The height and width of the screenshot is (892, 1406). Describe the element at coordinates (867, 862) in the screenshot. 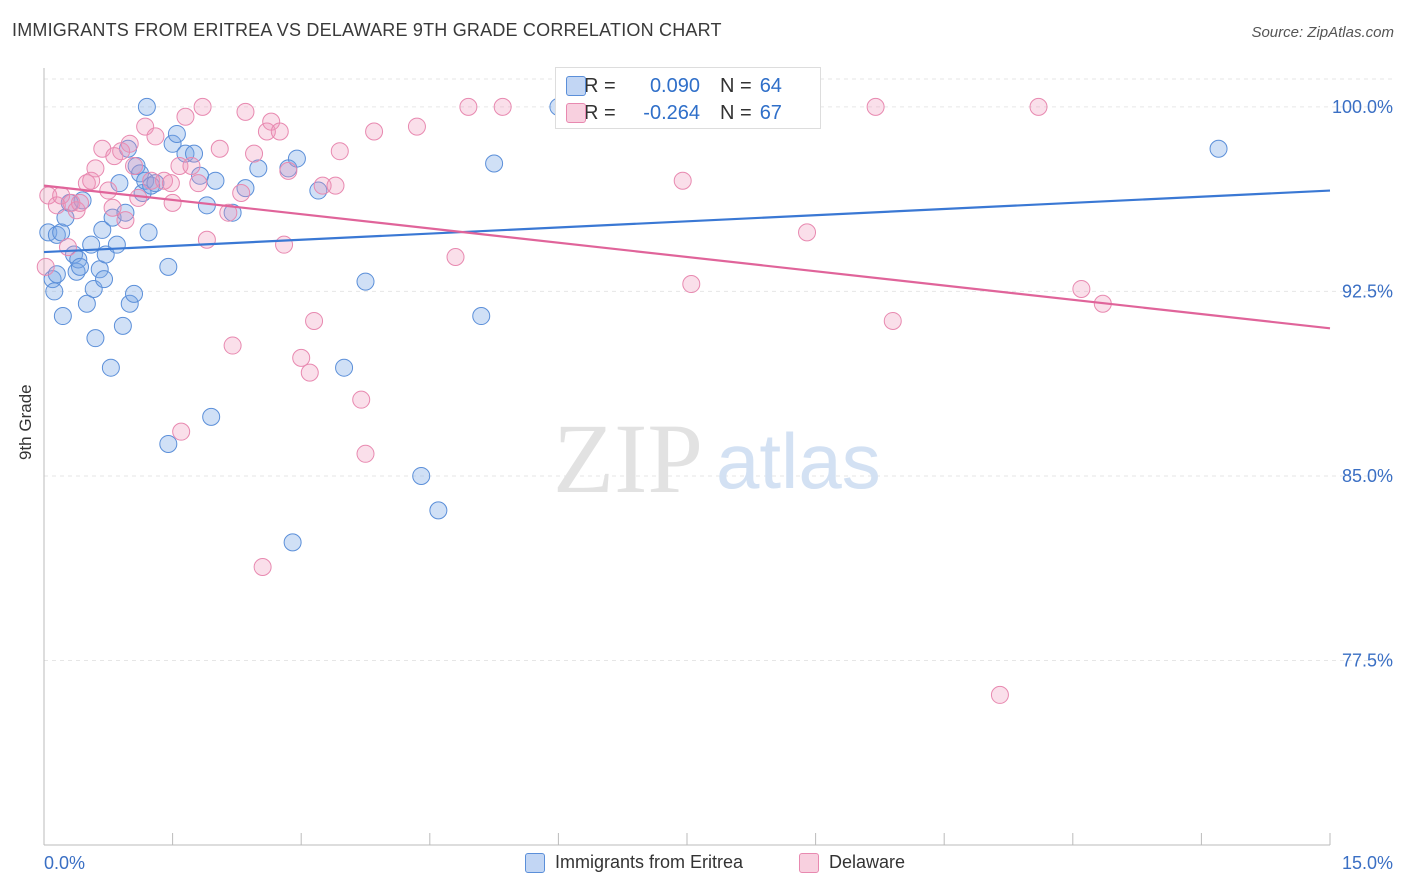

I see `legend-label-delaware: Delaware` at that location.